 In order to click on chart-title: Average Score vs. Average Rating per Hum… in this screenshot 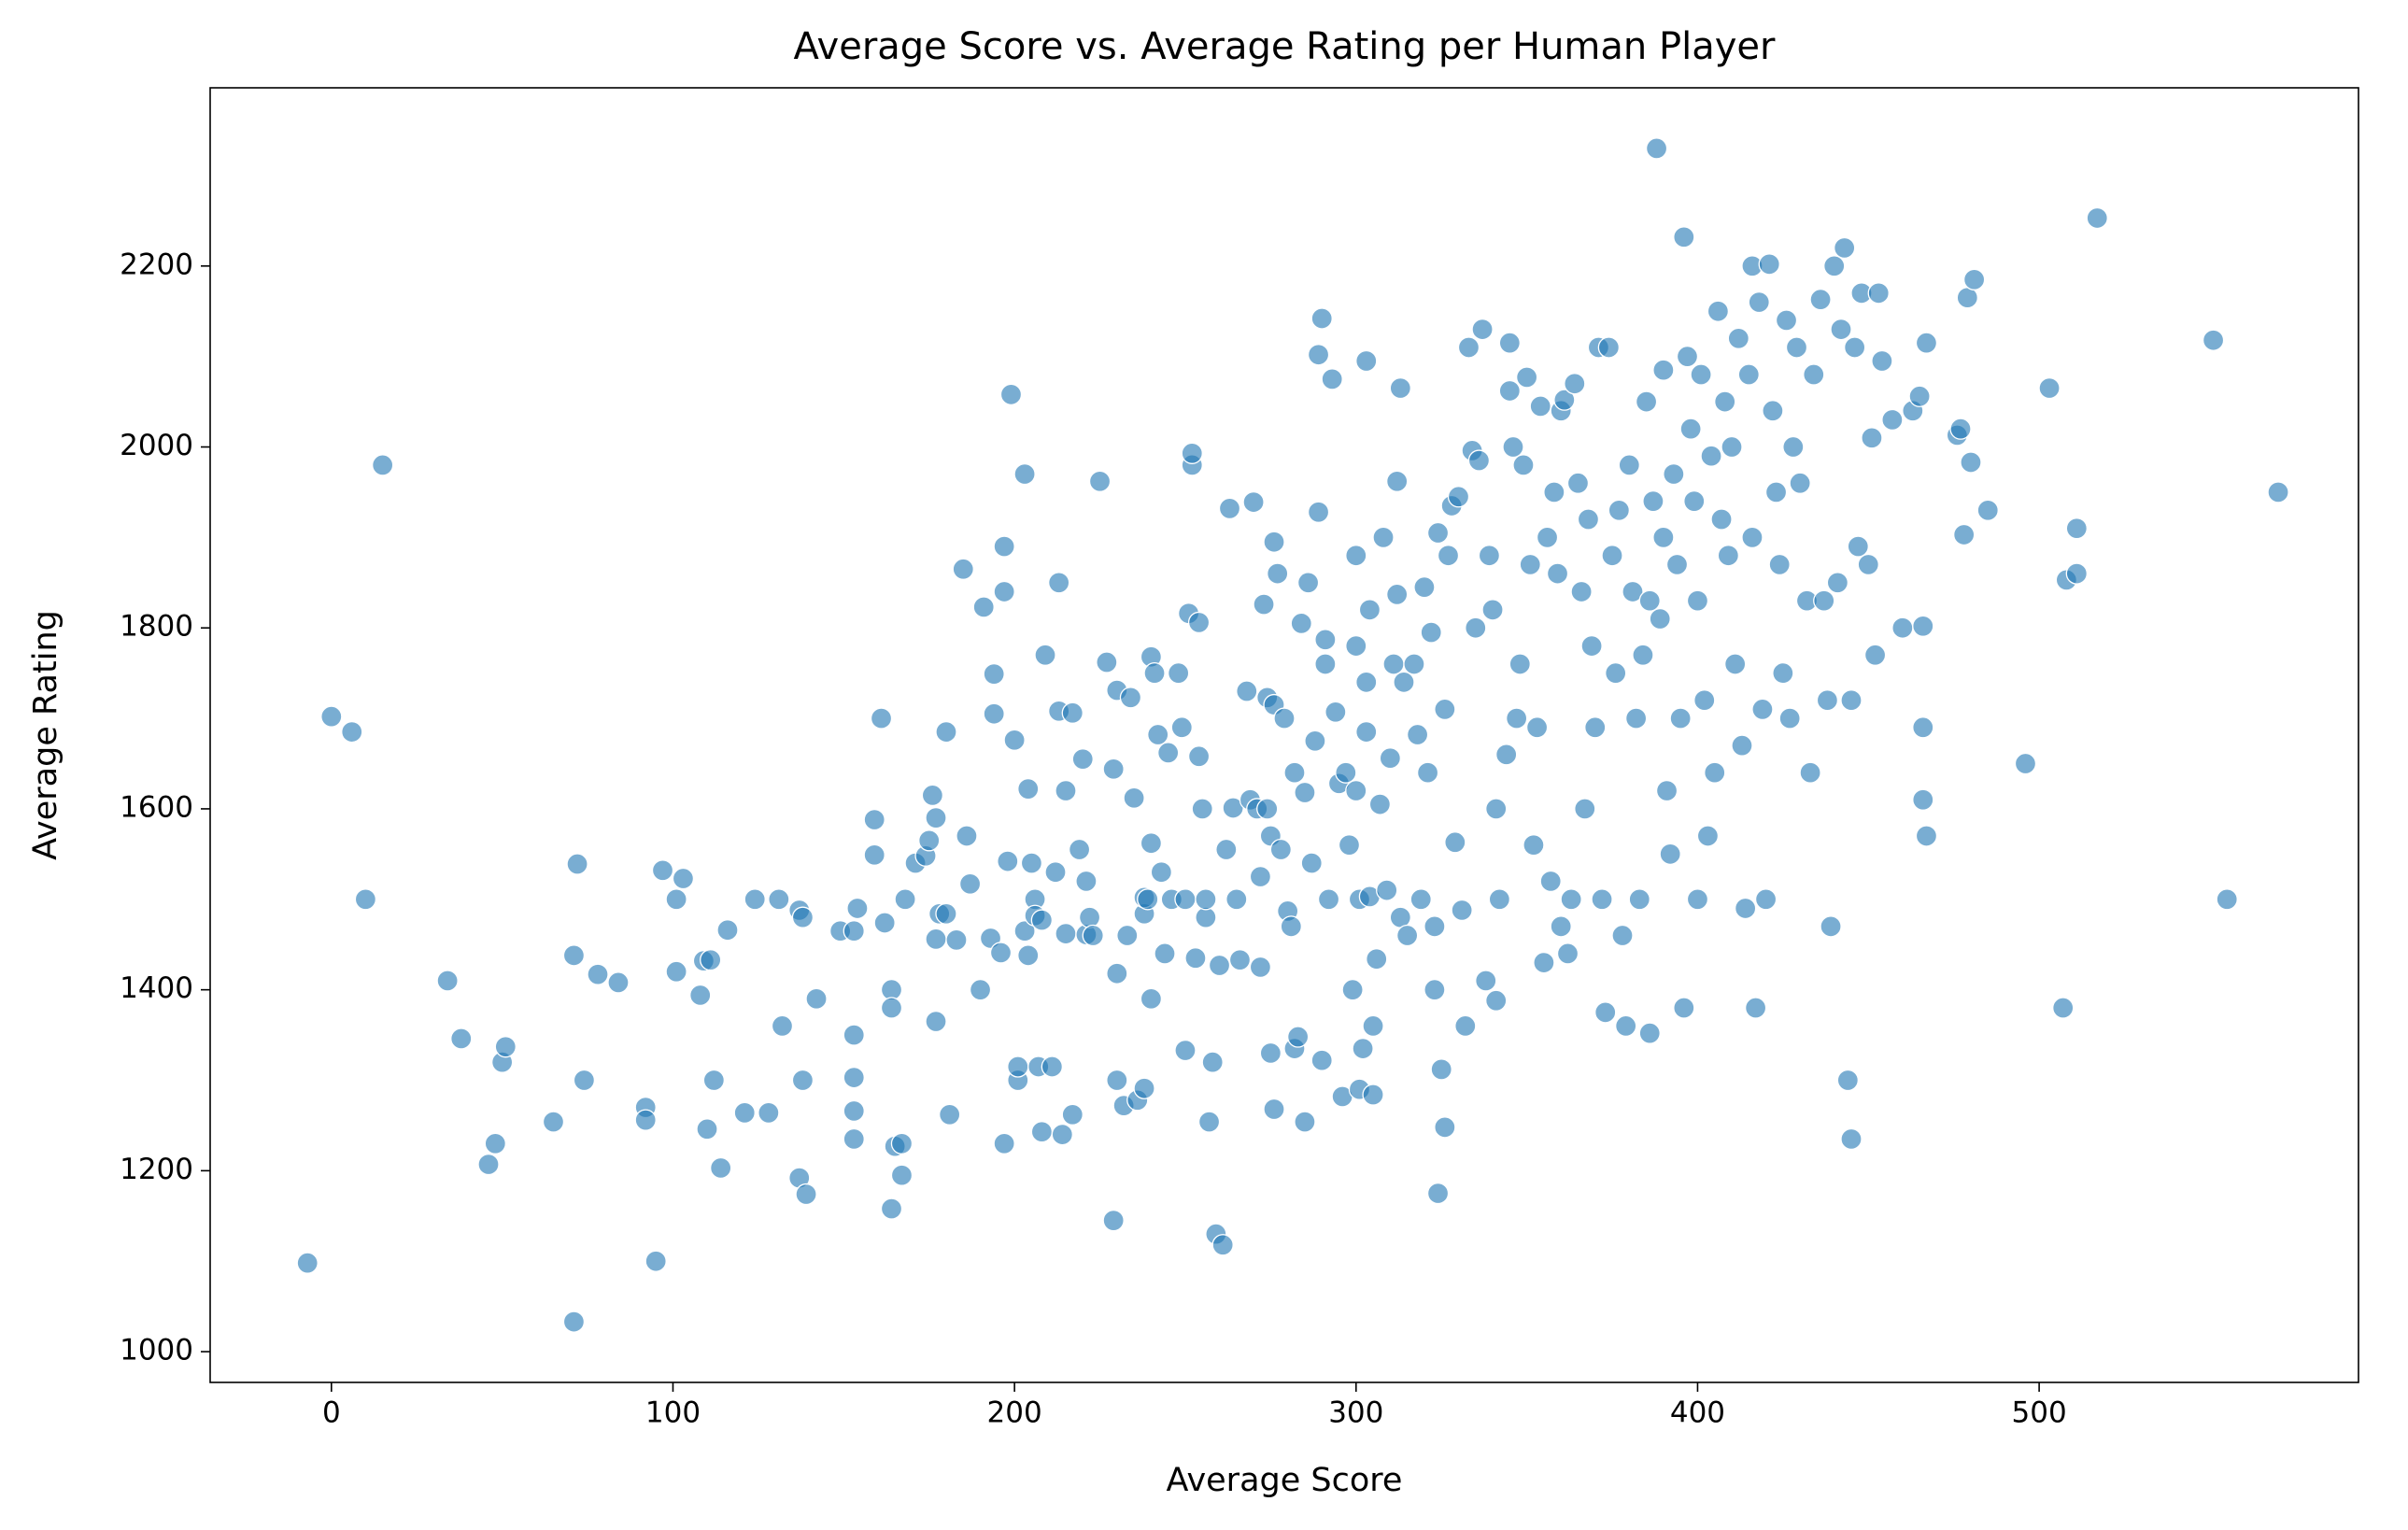, I will do `click(1285, 46)`.